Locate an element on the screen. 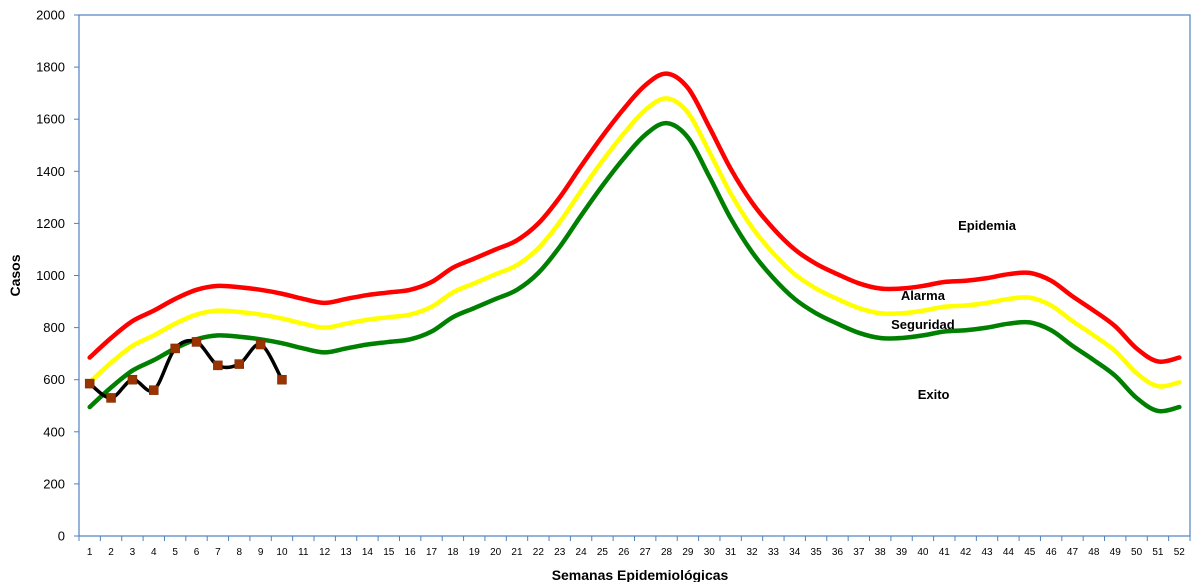 This screenshot has width=1195, height=582. x-tick-label: 2 is located at coordinates (111, 552).